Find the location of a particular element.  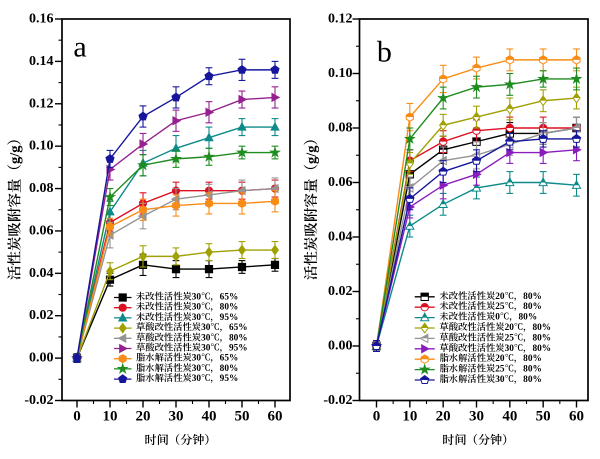

legend-label: 草酸改性活性炭30℃，65% is located at coordinates (192, 327).